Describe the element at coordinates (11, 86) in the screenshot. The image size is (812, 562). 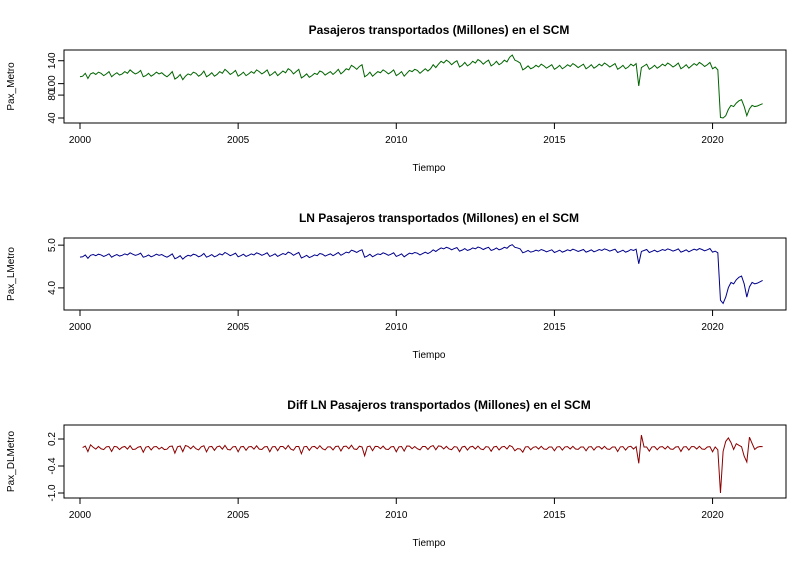
I see `y-axis-label: Pax_Metro` at that location.